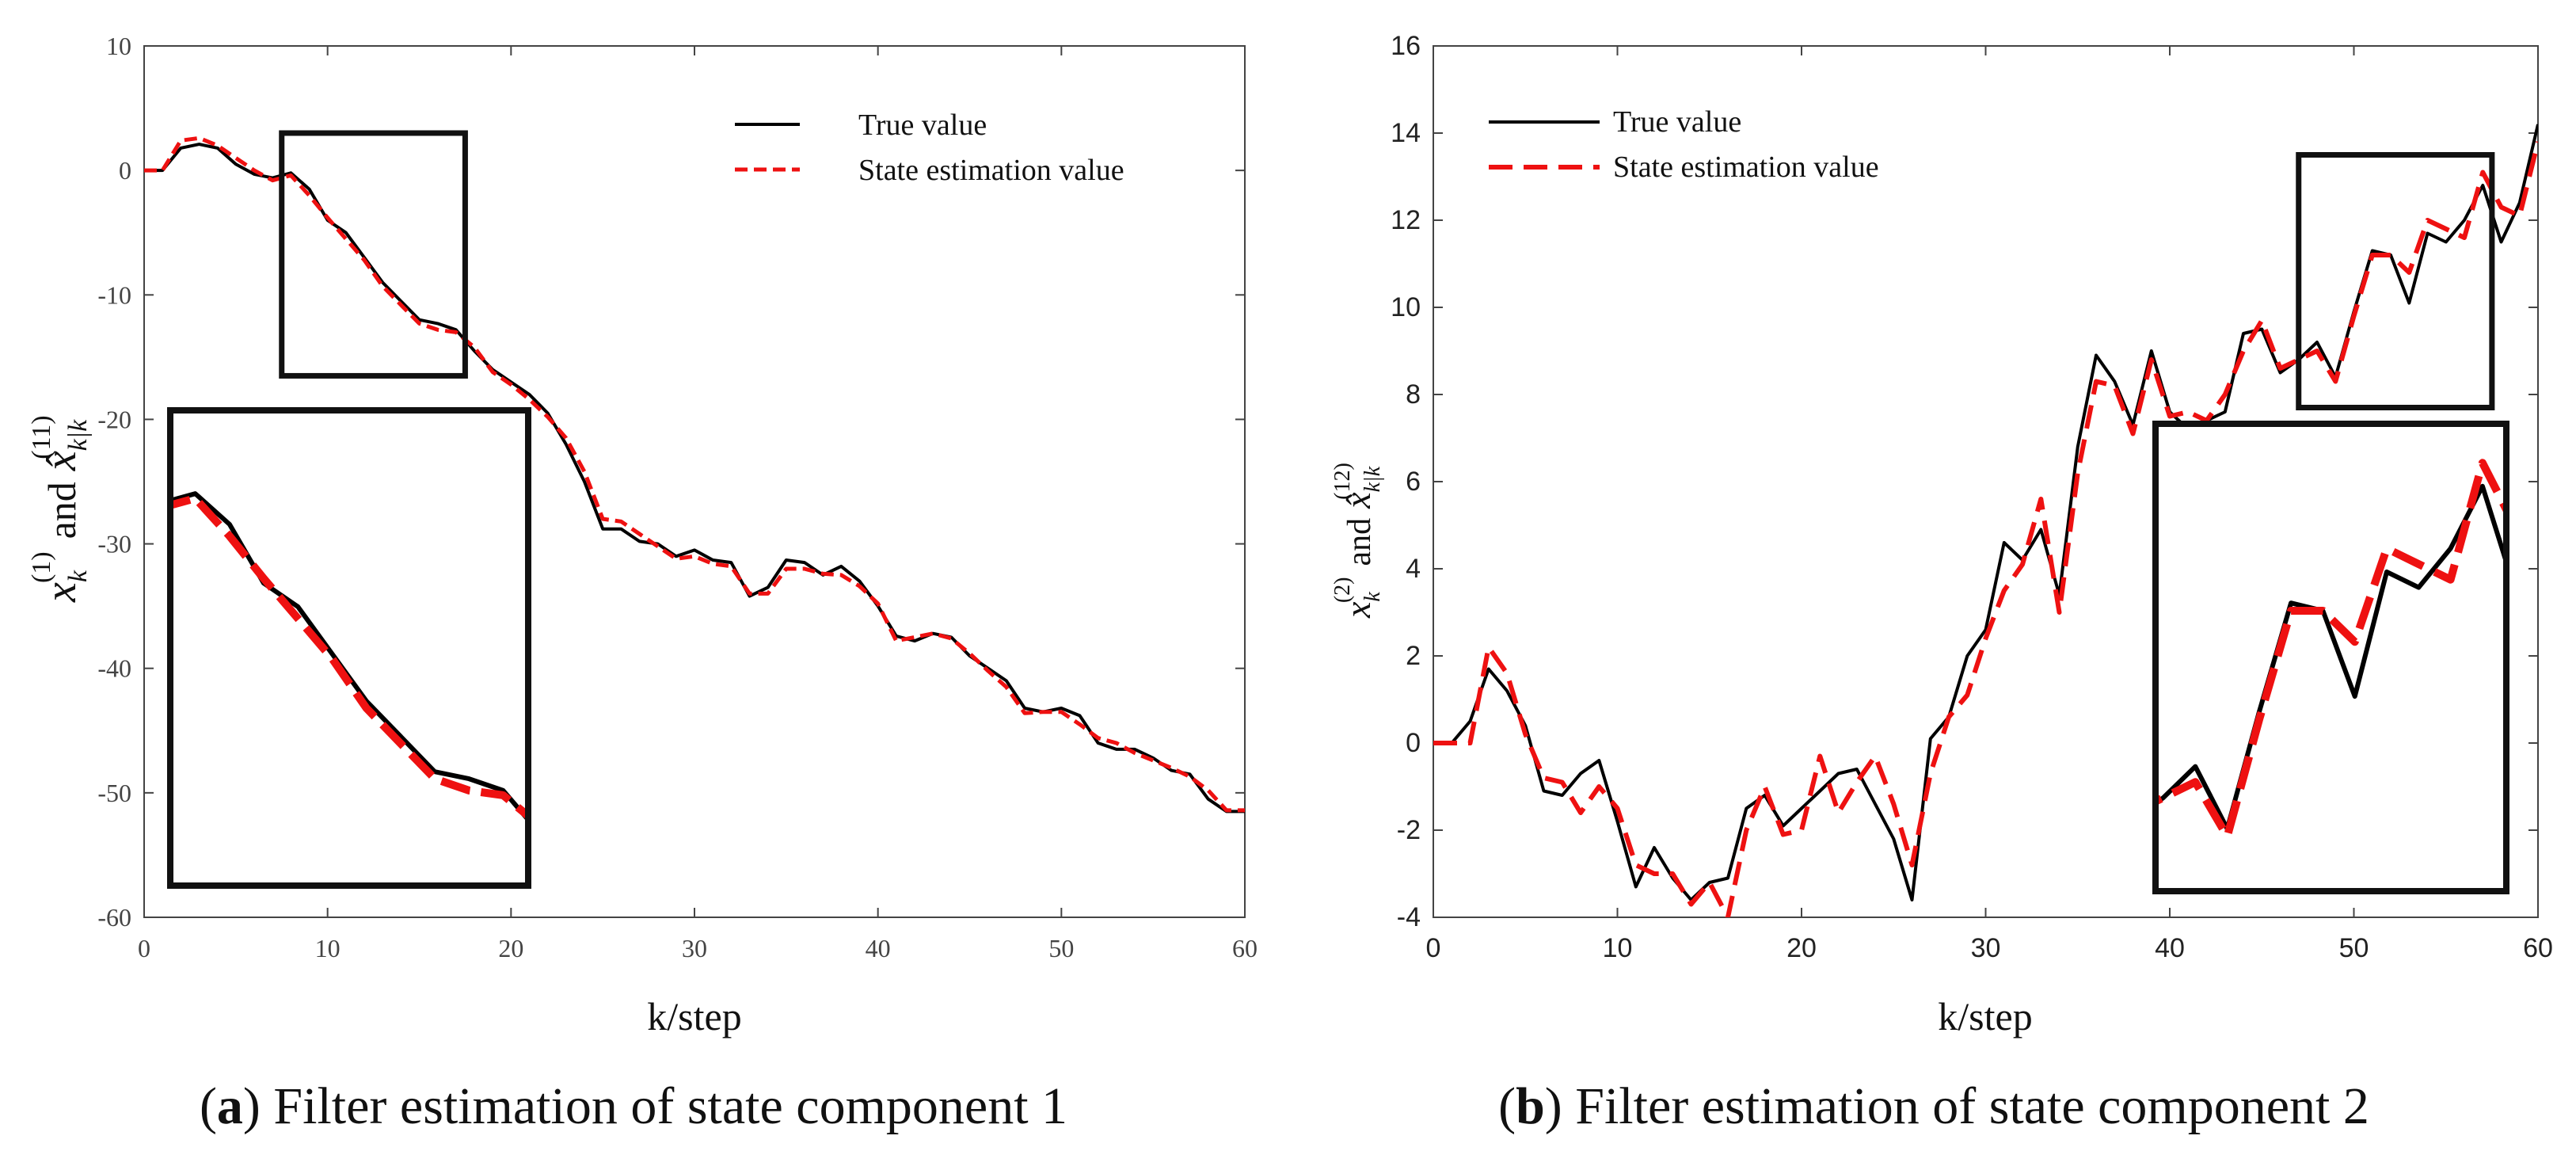 This screenshot has height=1170, width=2576. Describe the element at coordinates (1684, 144) in the screenshot. I see `panel-b-legend: True value State estimation value` at that location.